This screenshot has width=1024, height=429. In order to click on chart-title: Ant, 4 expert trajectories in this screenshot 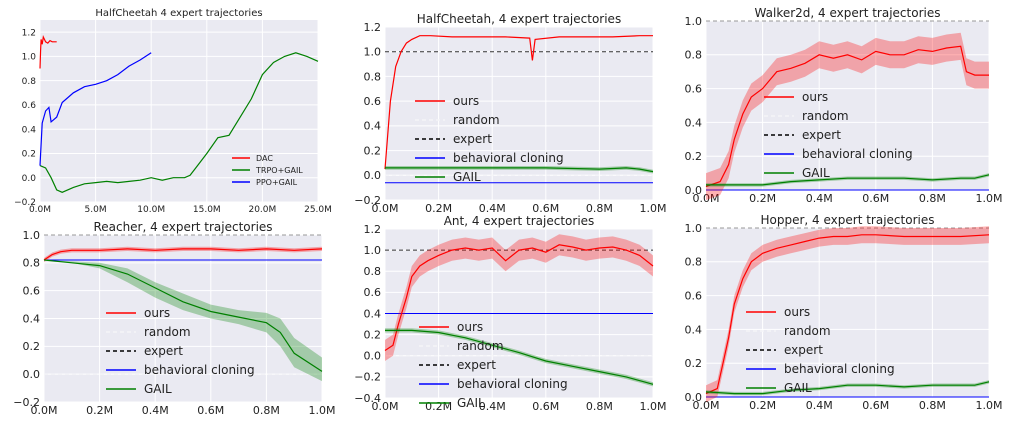, I will do `click(519, 221)`.